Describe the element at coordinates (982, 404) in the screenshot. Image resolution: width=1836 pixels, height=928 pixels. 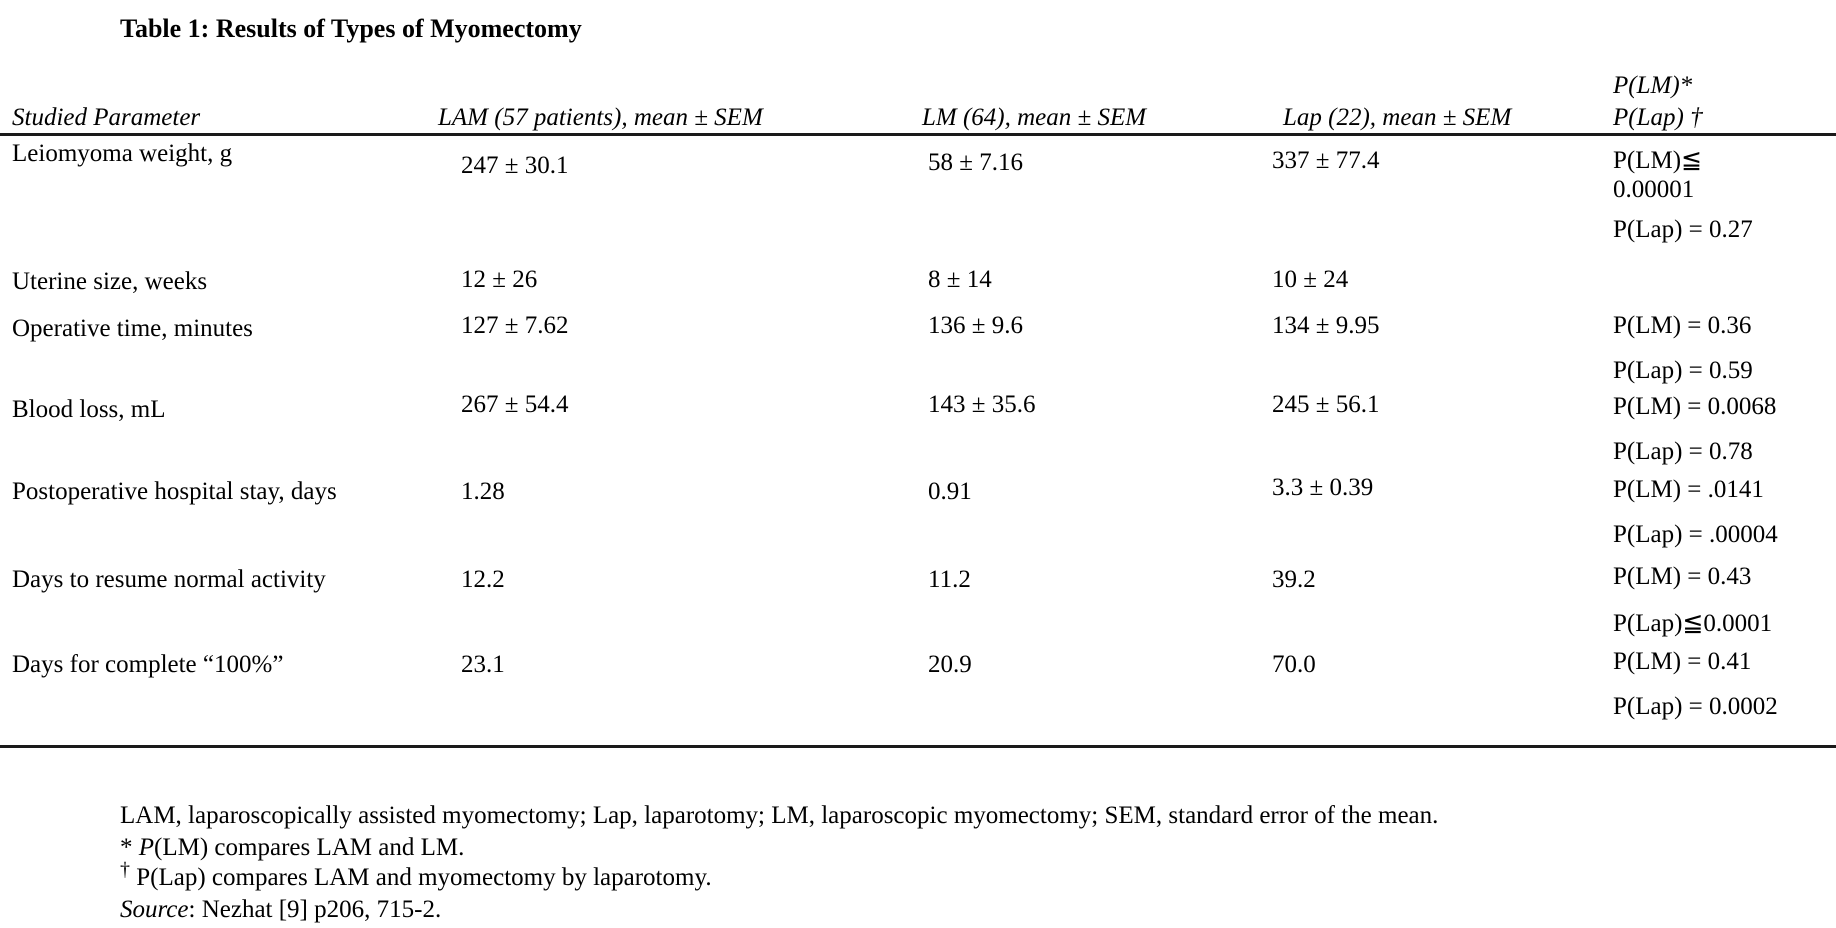
I see `lm-value: 143 ± 35.6` at that location.